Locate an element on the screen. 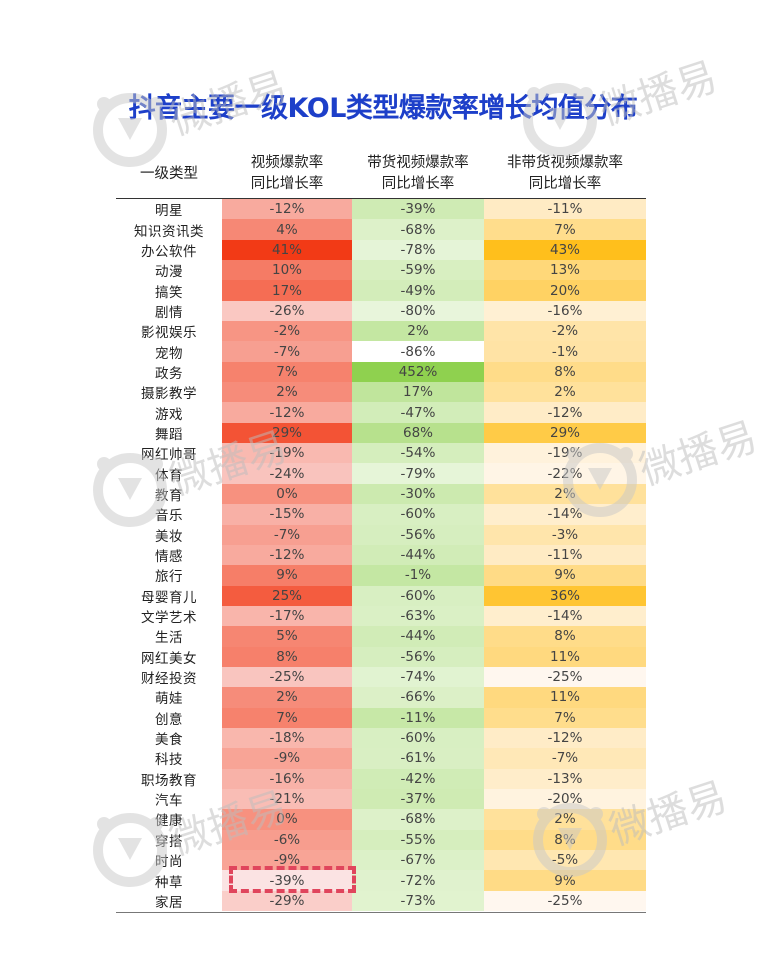 The width and height of the screenshot is (766, 971). table-row: 文学艺术 -17% -63% -14% is located at coordinates (381, 616).